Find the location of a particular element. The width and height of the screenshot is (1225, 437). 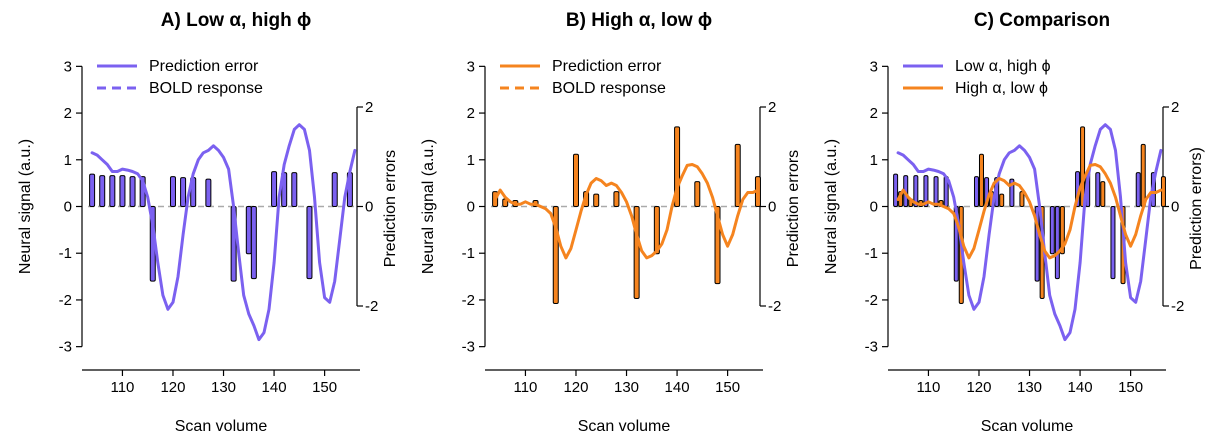

legend-label: High α, low ϕ is located at coordinates (1001, 88).